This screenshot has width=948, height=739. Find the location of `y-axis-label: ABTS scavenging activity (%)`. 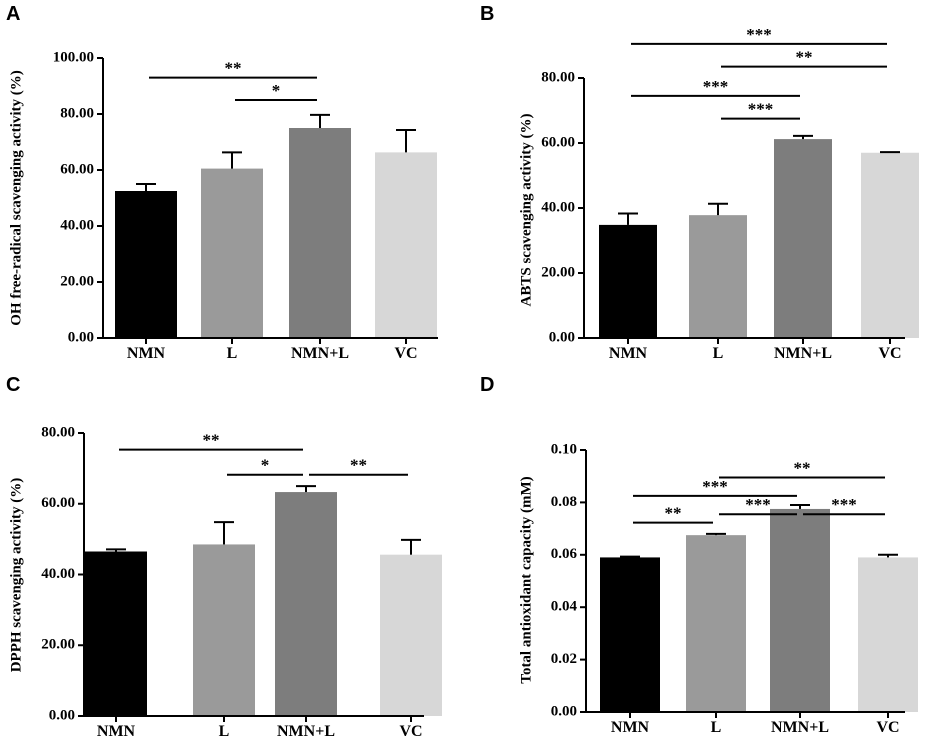

y-axis-label: ABTS scavenging activity (%) is located at coordinates (526, 210).